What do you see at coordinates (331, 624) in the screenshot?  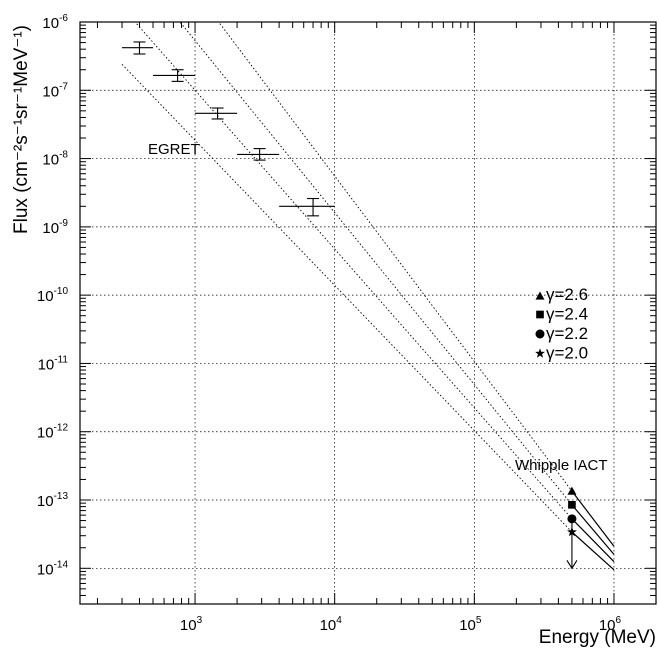 I see `x-tick-label: 10⁴` at bounding box center [331, 624].